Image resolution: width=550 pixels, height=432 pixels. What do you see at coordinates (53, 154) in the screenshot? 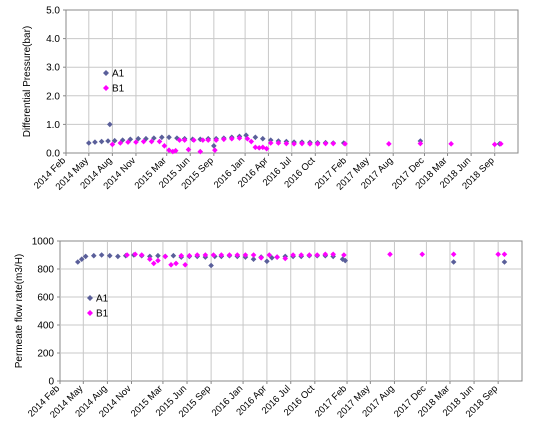
I see `y-tick-label: 0.0` at bounding box center [53, 154].